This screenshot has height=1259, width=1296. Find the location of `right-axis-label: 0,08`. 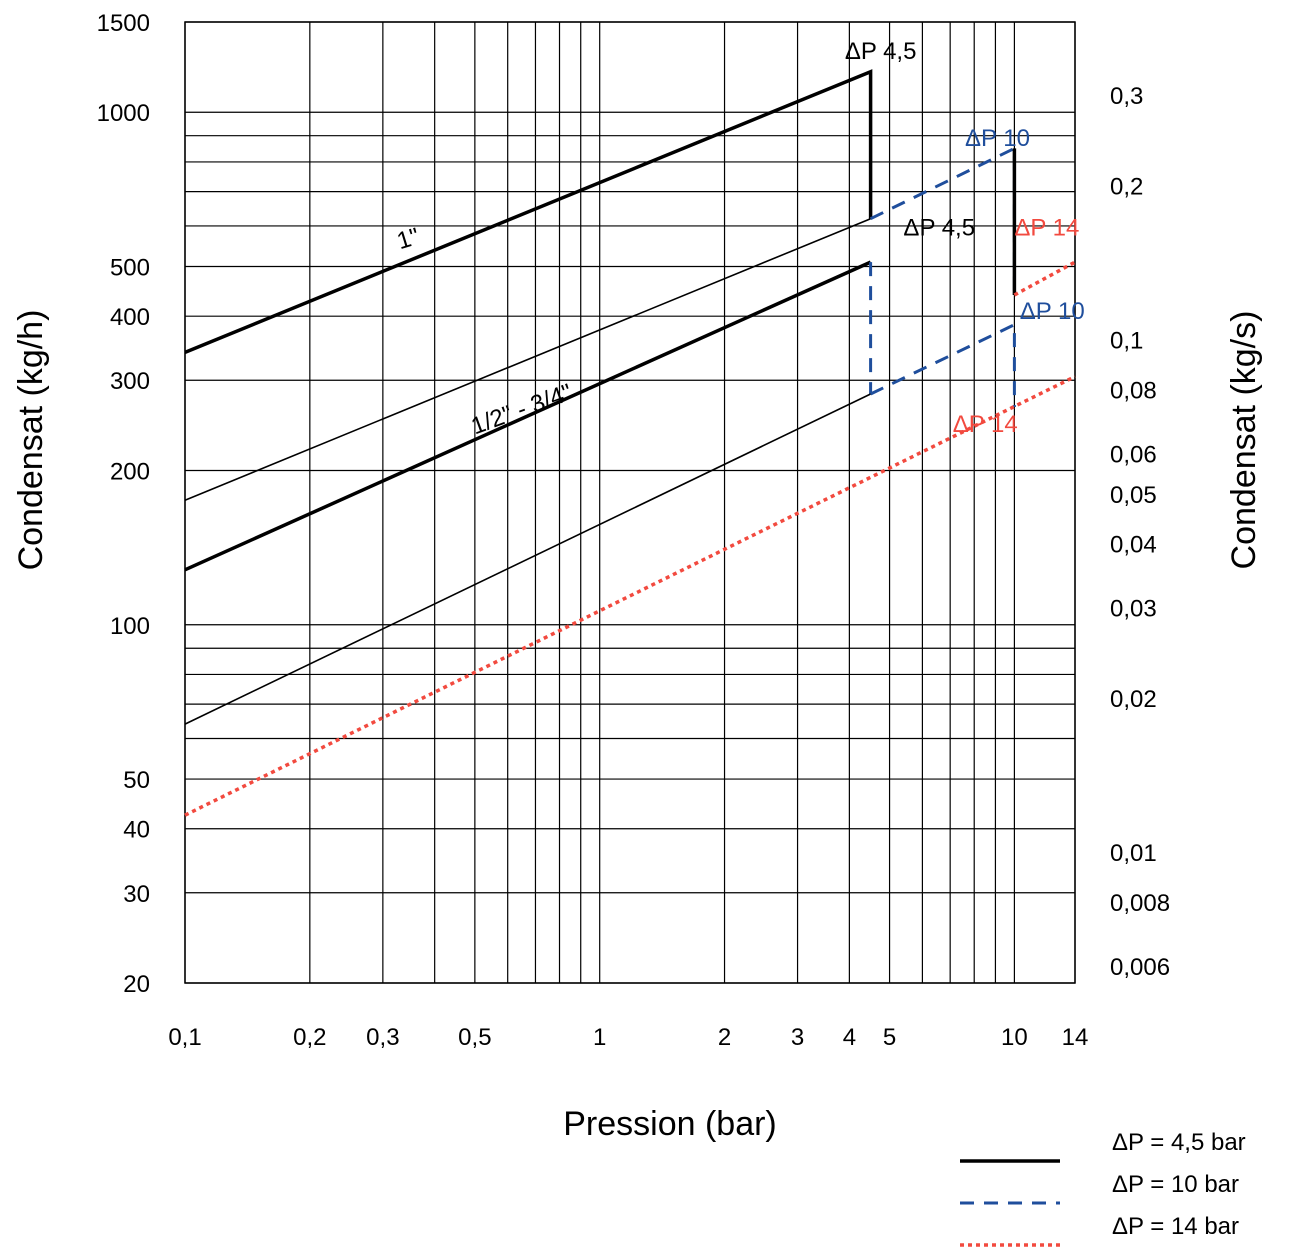

right-axis-label: 0,08 is located at coordinates (1133, 390).